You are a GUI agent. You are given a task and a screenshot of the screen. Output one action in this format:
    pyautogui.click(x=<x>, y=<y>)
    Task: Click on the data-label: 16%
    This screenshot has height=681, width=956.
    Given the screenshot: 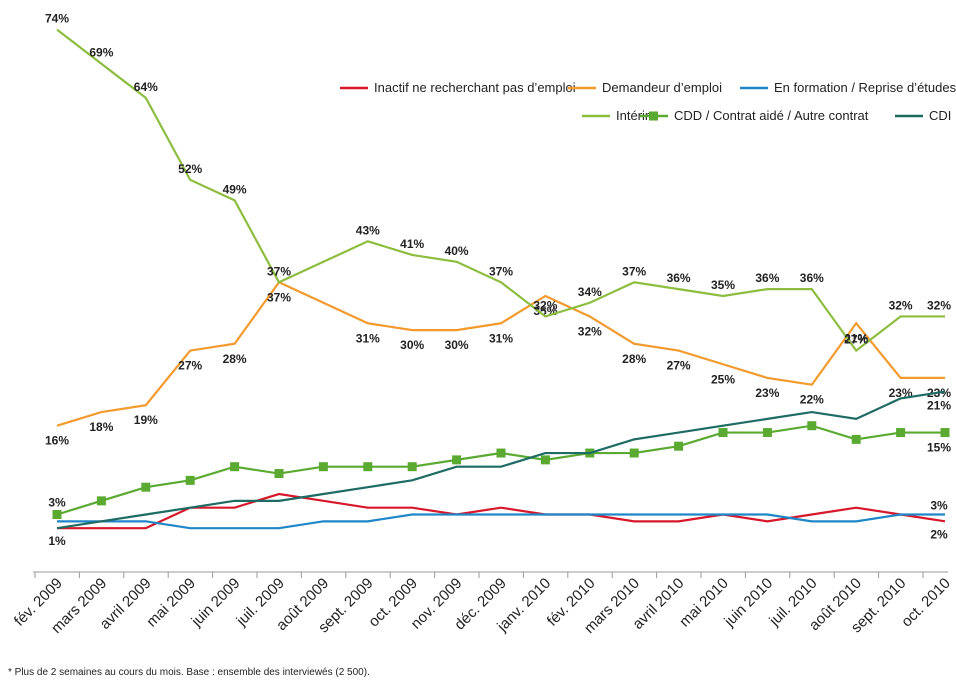 What is the action you would take?
    pyautogui.click(x=57, y=441)
    